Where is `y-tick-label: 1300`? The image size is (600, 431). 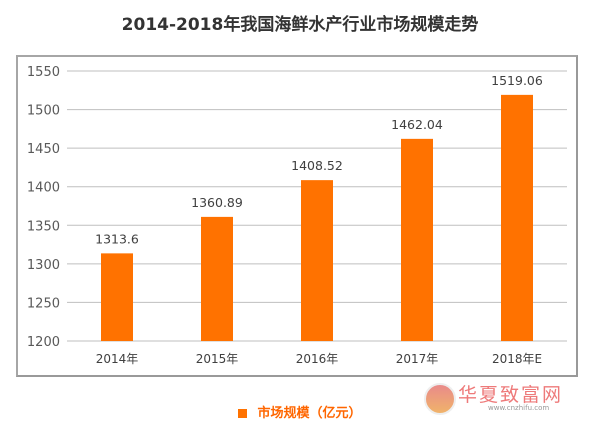
y-tick-label: 1300 is located at coordinates (43, 265).